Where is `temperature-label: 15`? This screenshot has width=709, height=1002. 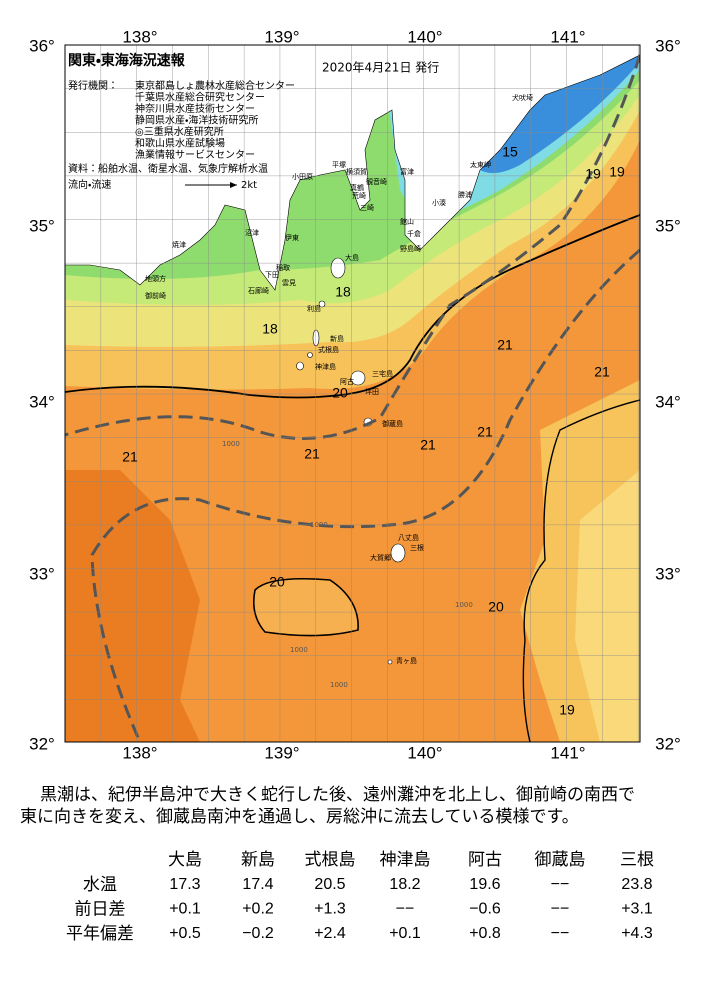
temperature-label: 15 is located at coordinates (510, 152).